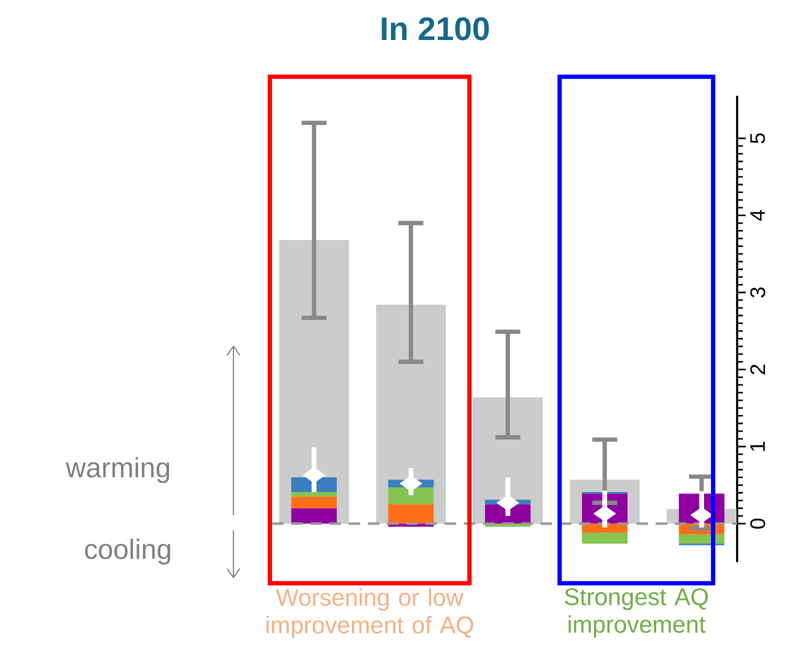 This screenshot has width=787, height=657. I want to click on text: Strongest AQ improvement, so click(636, 613).